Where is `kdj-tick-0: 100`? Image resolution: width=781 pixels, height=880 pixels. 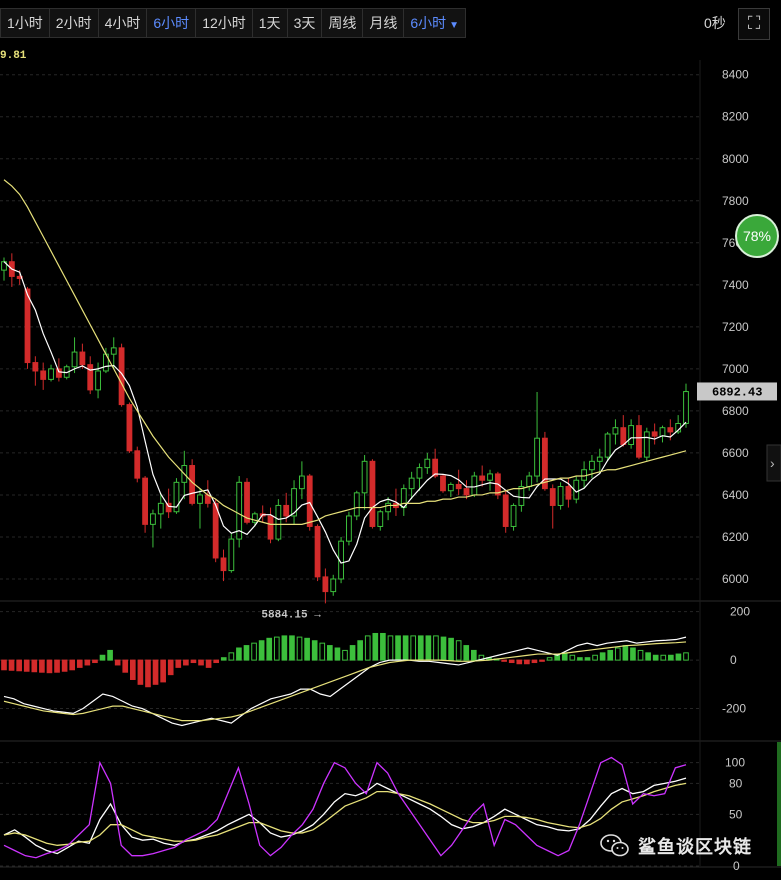
kdj-tick-0: 100 is located at coordinates (735, 763).